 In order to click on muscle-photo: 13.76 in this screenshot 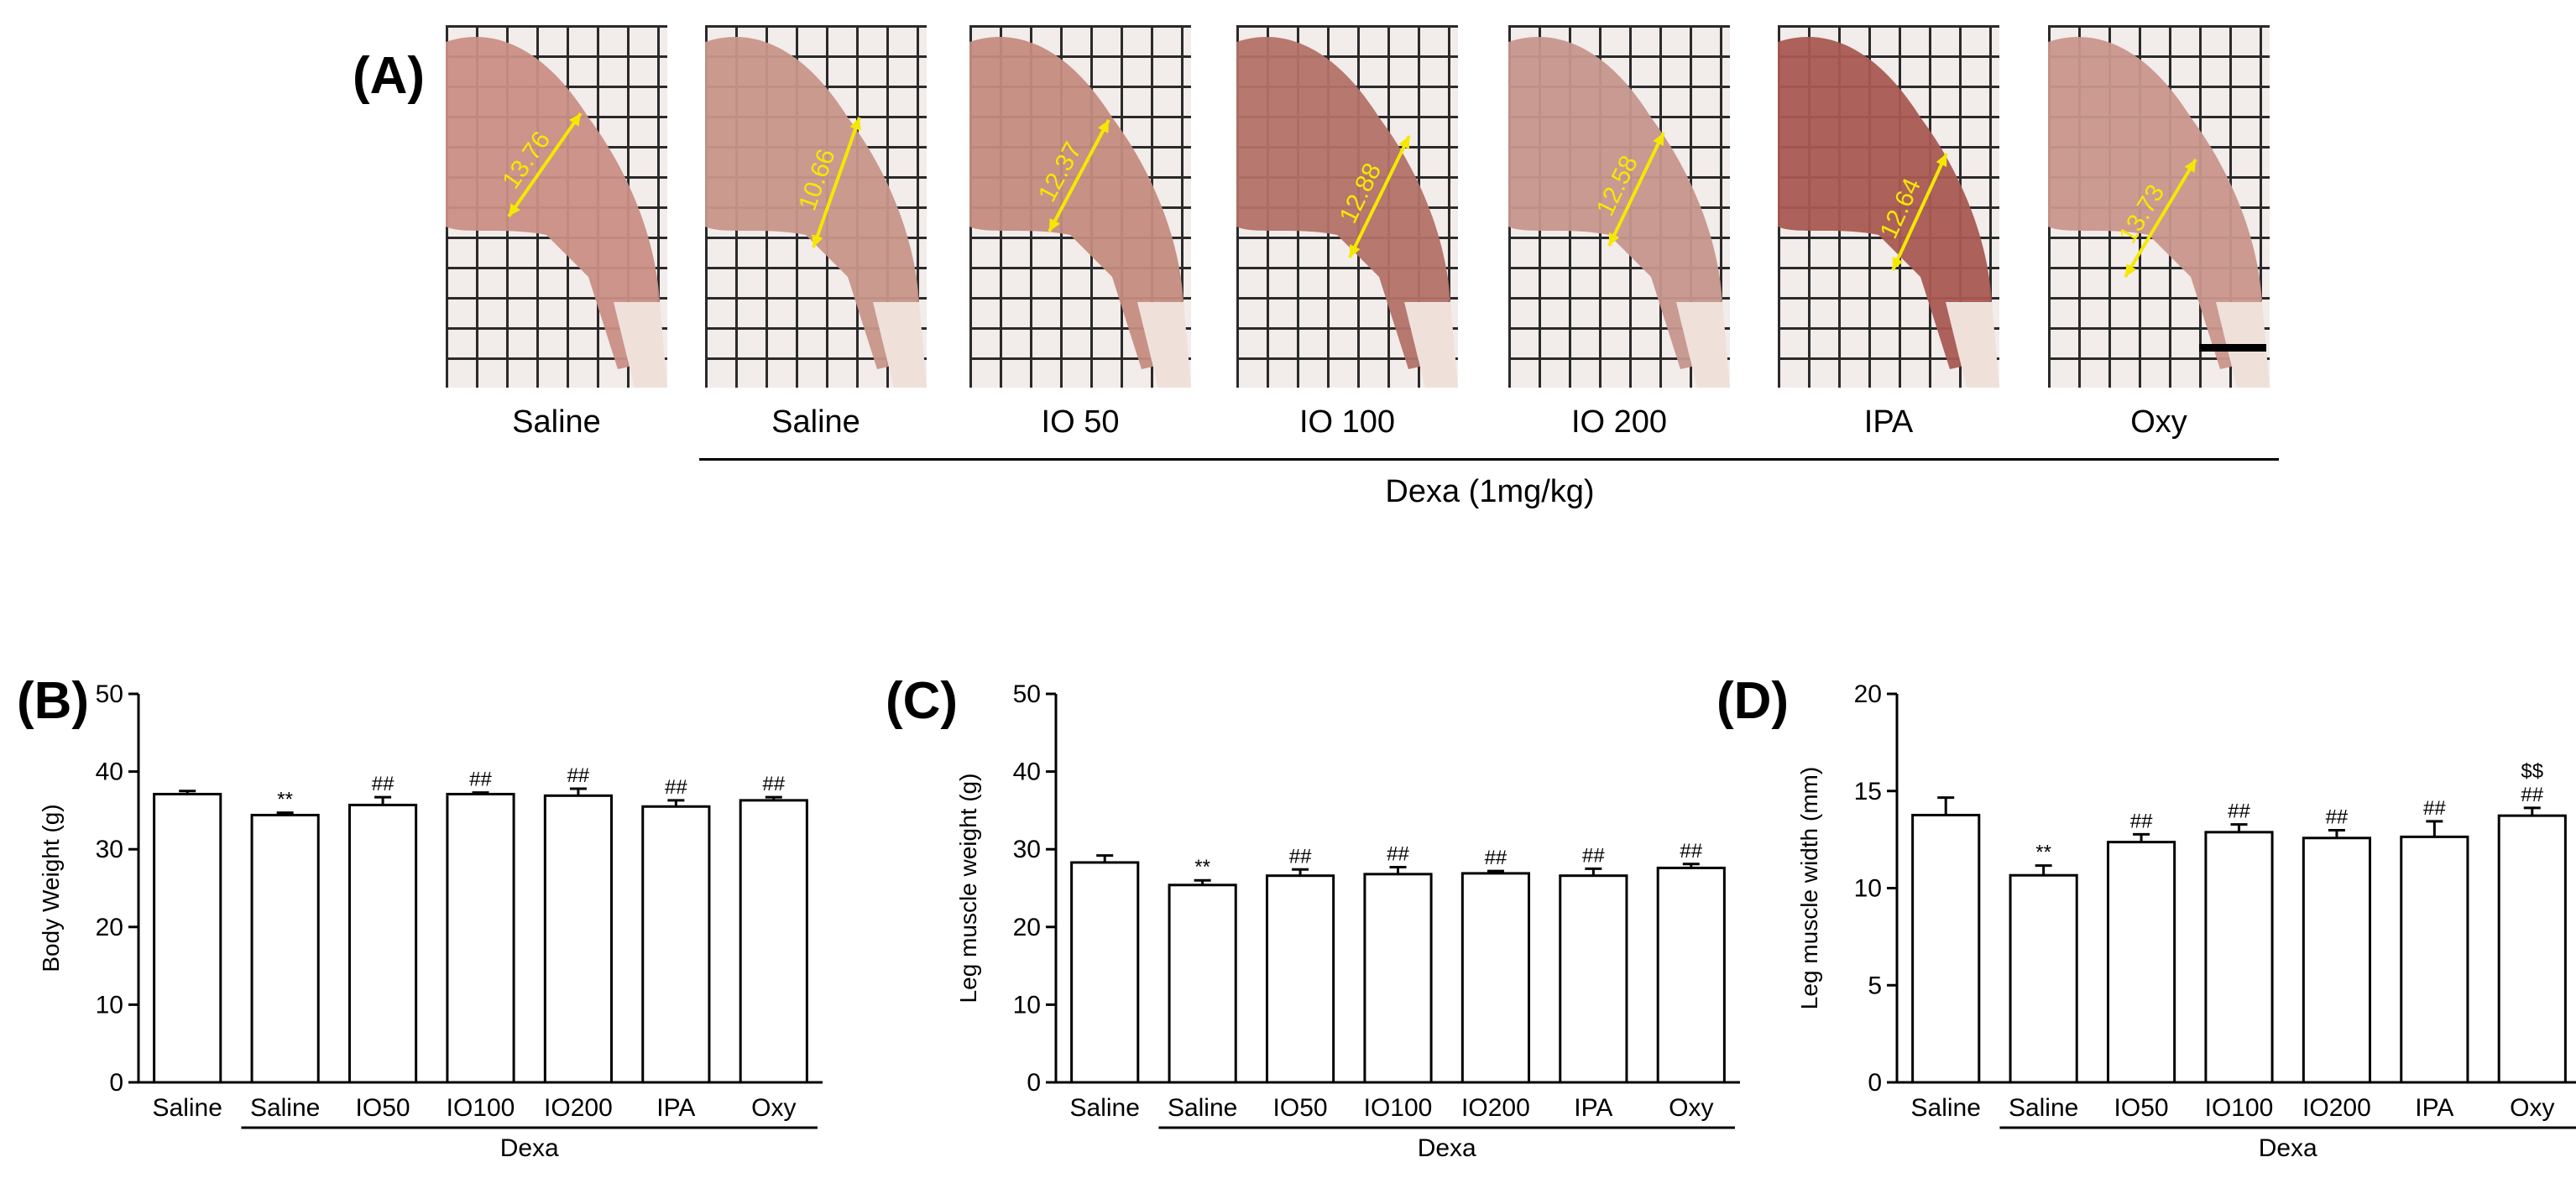, I will do `click(556, 206)`.